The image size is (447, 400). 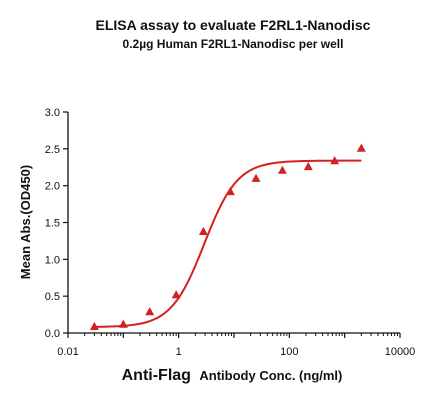 I want to click on y-axis-label: Mean Abs.(OD450), so click(x=25, y=222).